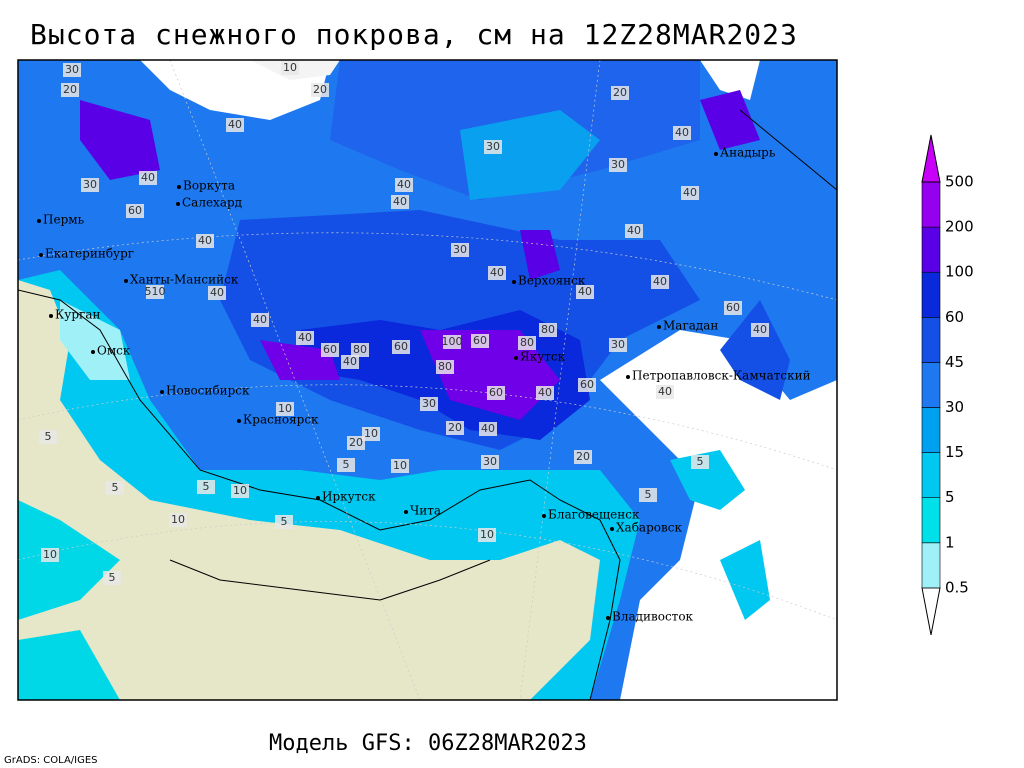 This screenshot has width=1024, height=768. I want to click on city-label: Красноярск, so click(281, 420).